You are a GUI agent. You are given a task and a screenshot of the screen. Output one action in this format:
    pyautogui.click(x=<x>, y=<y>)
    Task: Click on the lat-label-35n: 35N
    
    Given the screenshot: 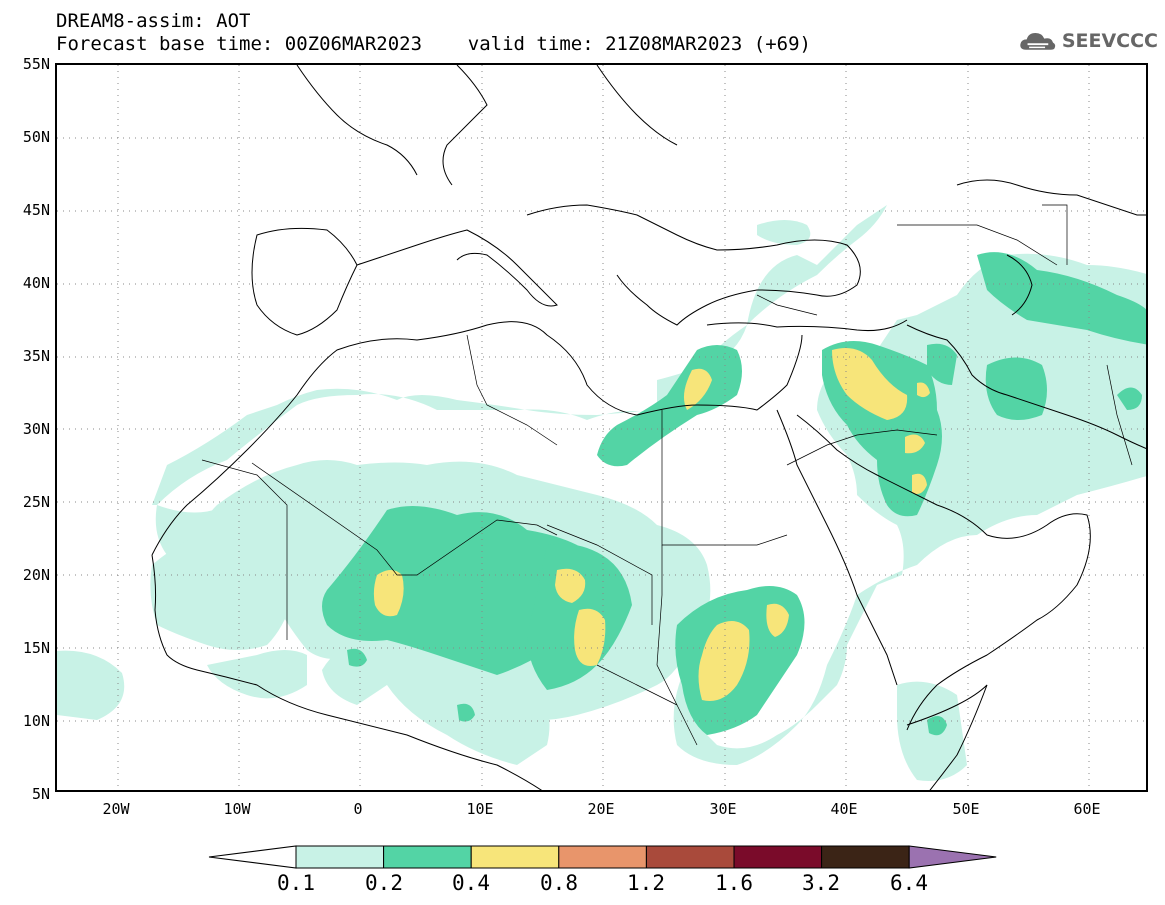 What is the action you would take?
    pyautogui.click(x=36, y=356)
    